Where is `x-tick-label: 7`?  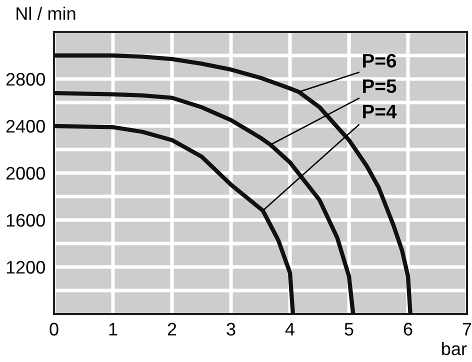 x-tick-label: 7 is located at coordinates (467, 329).